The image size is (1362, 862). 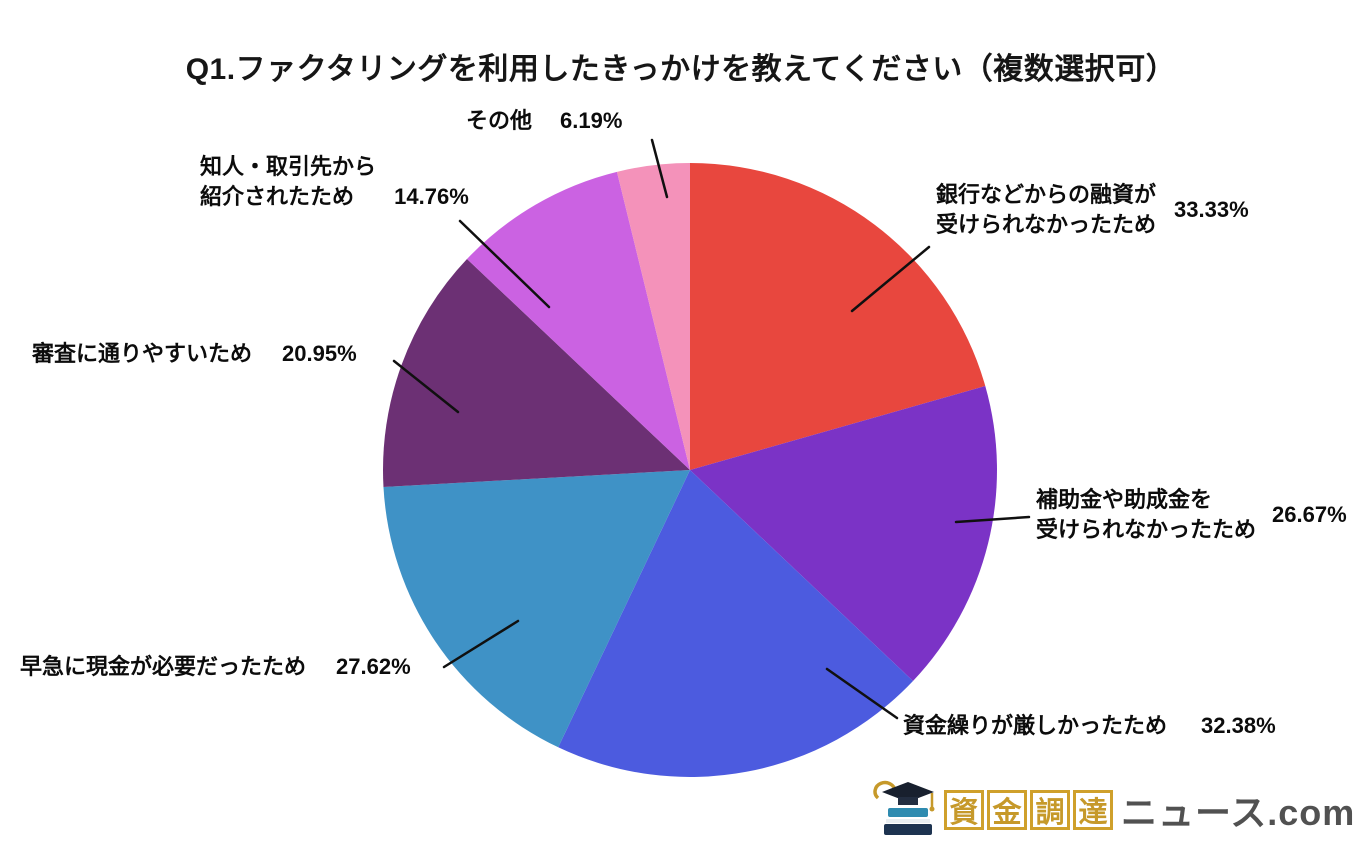 I want to click on callout-urgent-cash-pct: 27.62%, so click(x=373, y=666).